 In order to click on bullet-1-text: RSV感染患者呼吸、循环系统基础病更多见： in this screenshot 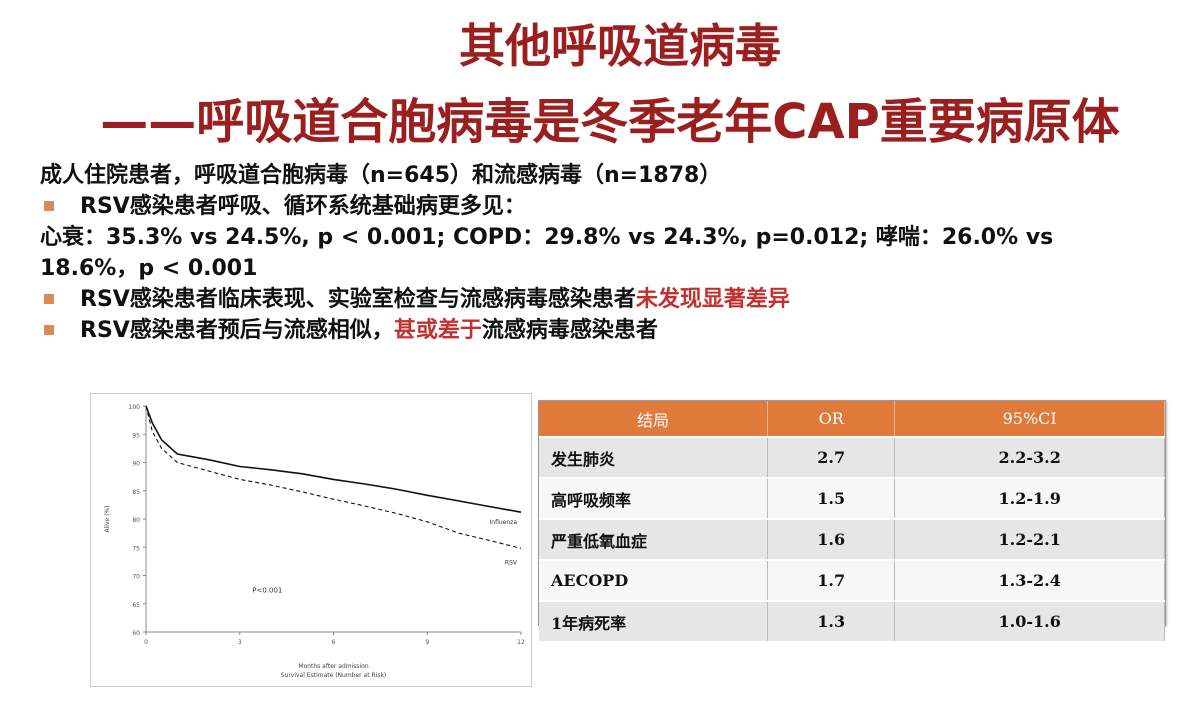, I will do `click(303, 206)`.